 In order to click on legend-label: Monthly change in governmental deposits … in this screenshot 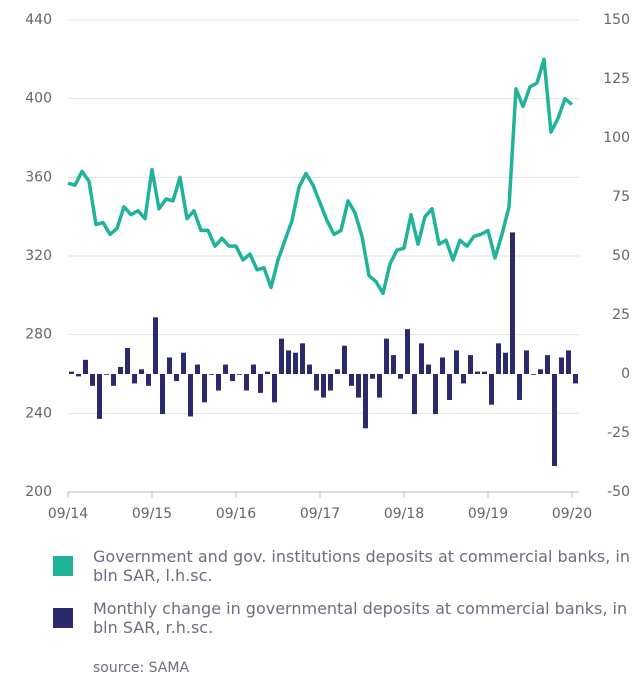, I will do `click(360, 618)`.